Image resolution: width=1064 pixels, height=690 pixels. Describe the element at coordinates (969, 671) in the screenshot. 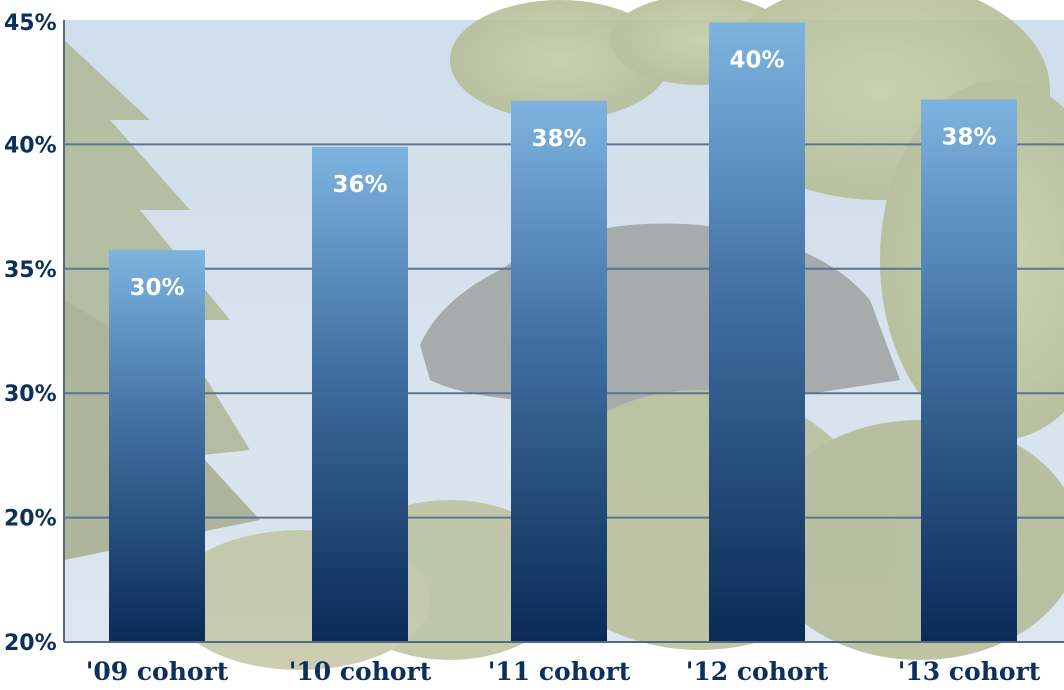

I see `x-tick-label: '13 cohort` at that location.